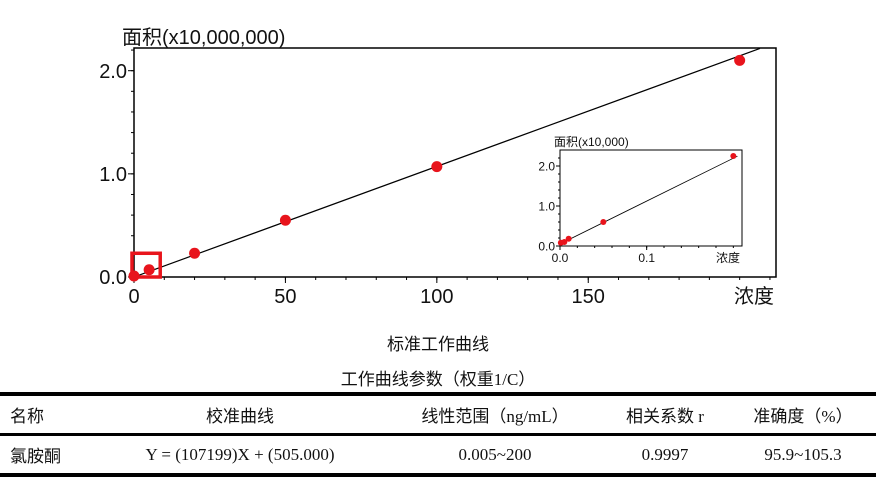  What do you see at coordinates (436, 297) in the screenshot?
I see `main-x-tick-label: 100` at bounding box center [436, 297].